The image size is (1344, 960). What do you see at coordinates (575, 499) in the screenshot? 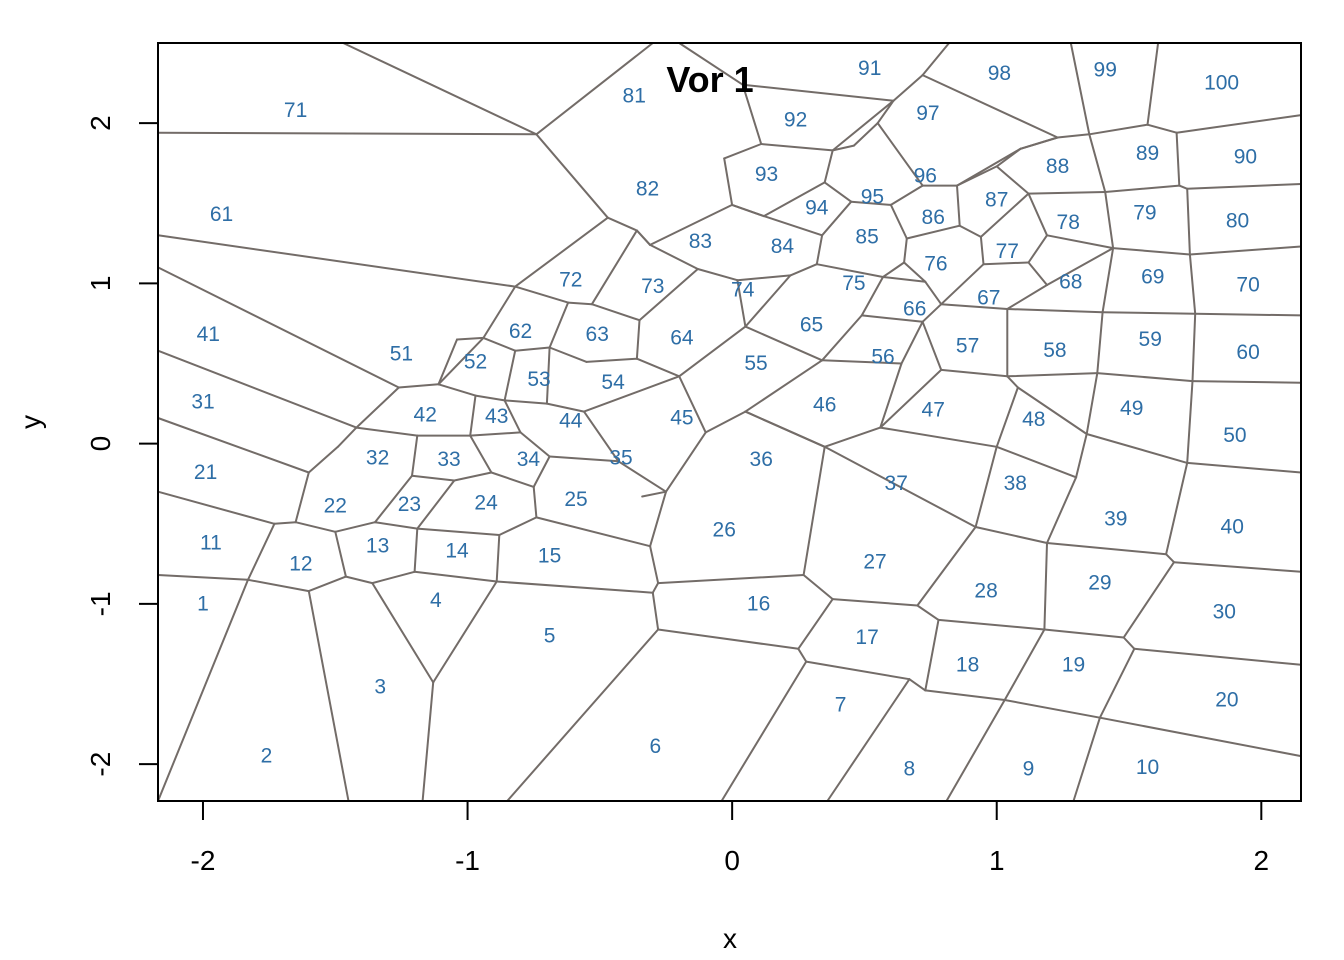
I see `site-label: 25` at bounding box center [575, 499].